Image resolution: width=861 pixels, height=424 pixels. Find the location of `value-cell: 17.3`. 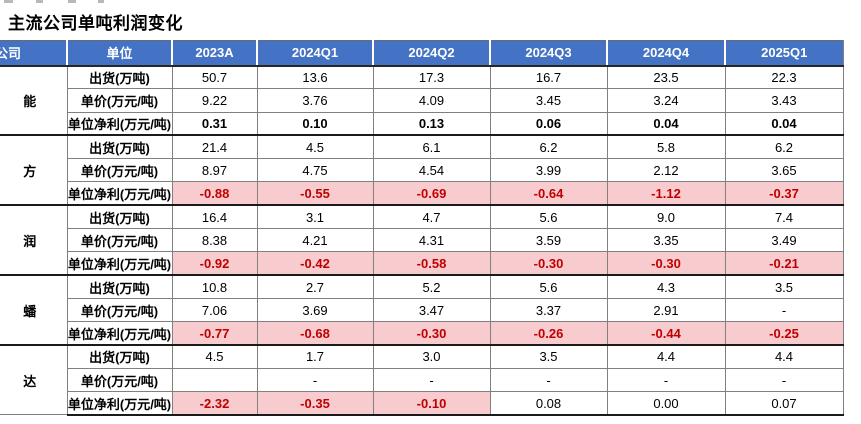

value-cell: 17.3 is located at coordinates (431, 77).